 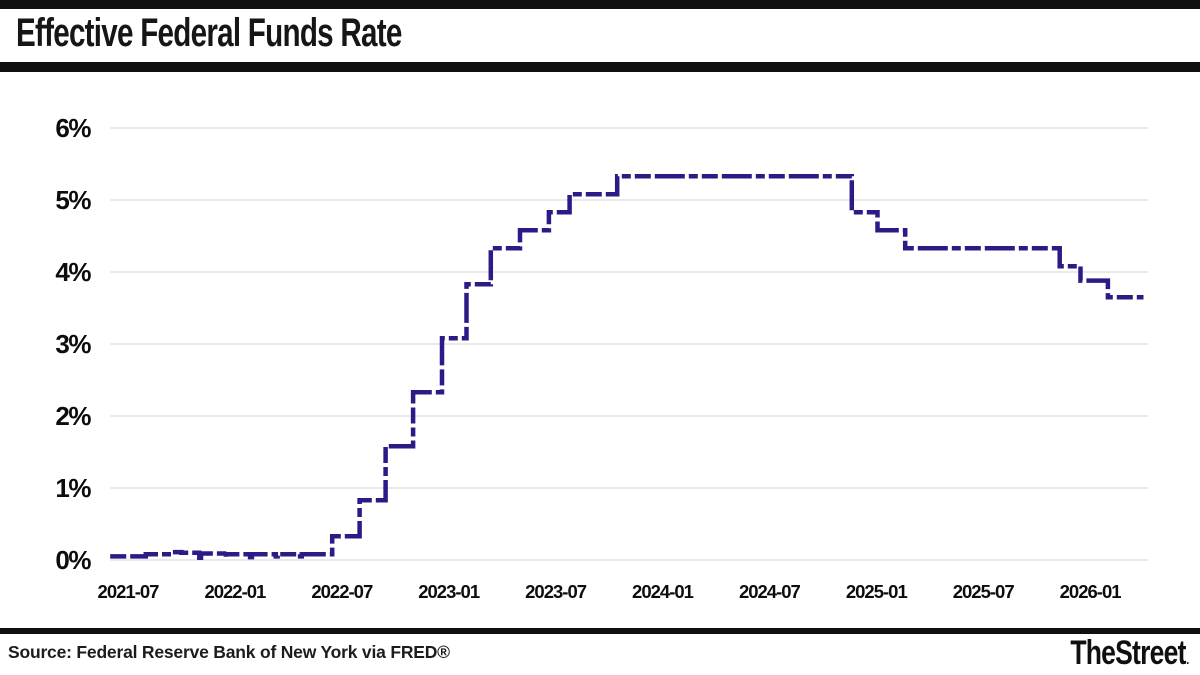 I want to click on x-tick-label-2025-01: 2025-01, so click(x=877, y=591).